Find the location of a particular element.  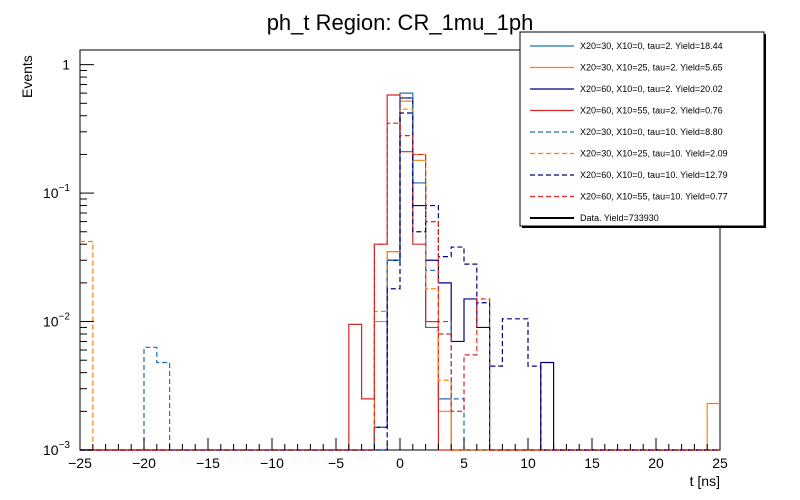

y-tick-label: 10⁻² is located at coordinates (56, 321).